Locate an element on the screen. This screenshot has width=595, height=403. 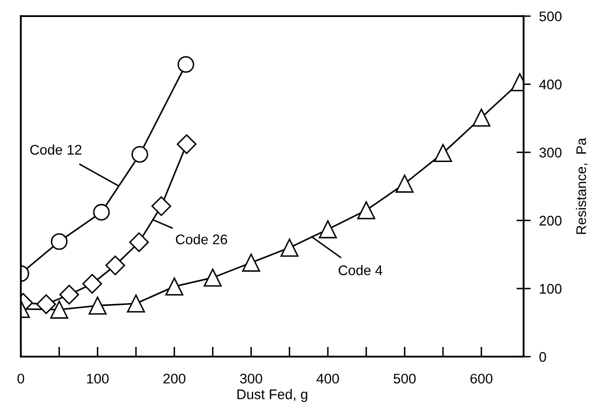
x-tick-label: 100 is located at coordinates (98, 379).